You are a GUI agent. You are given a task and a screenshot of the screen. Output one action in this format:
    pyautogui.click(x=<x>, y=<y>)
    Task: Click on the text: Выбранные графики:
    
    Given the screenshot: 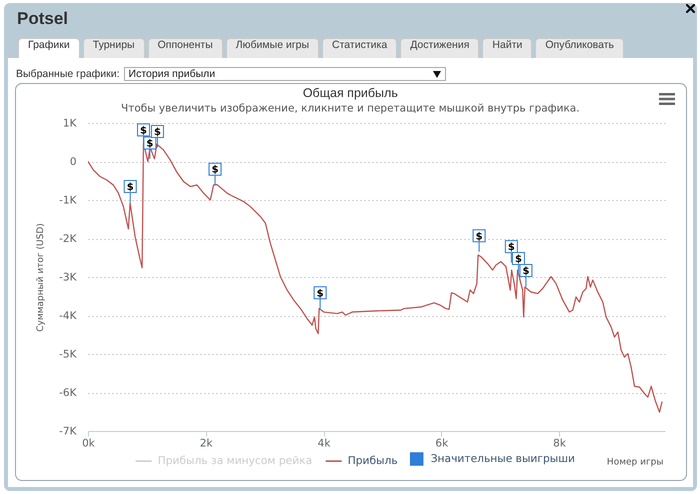 What is the action you would take?
    pyautogui.click(x=68, y=74)
    